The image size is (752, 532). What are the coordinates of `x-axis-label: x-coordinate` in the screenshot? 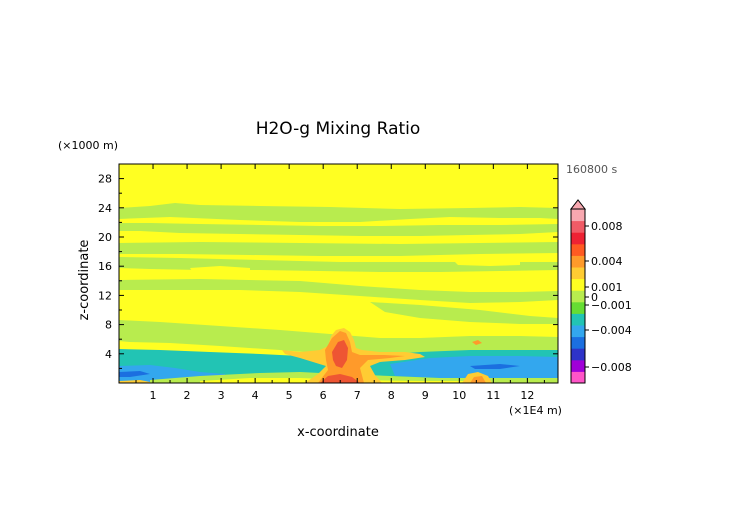 It's located at (338, 432).